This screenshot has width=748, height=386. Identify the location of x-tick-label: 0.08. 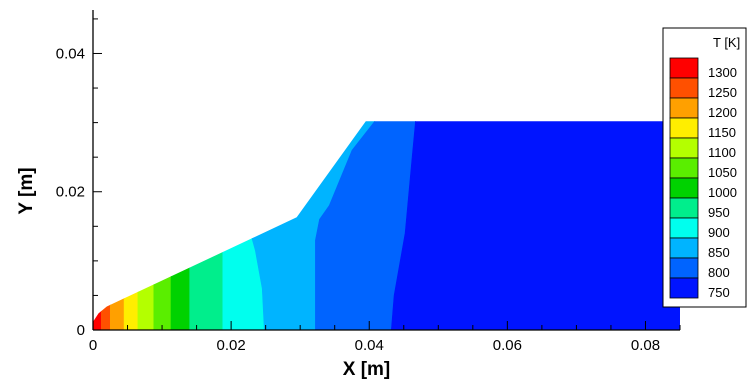
(645, 345).